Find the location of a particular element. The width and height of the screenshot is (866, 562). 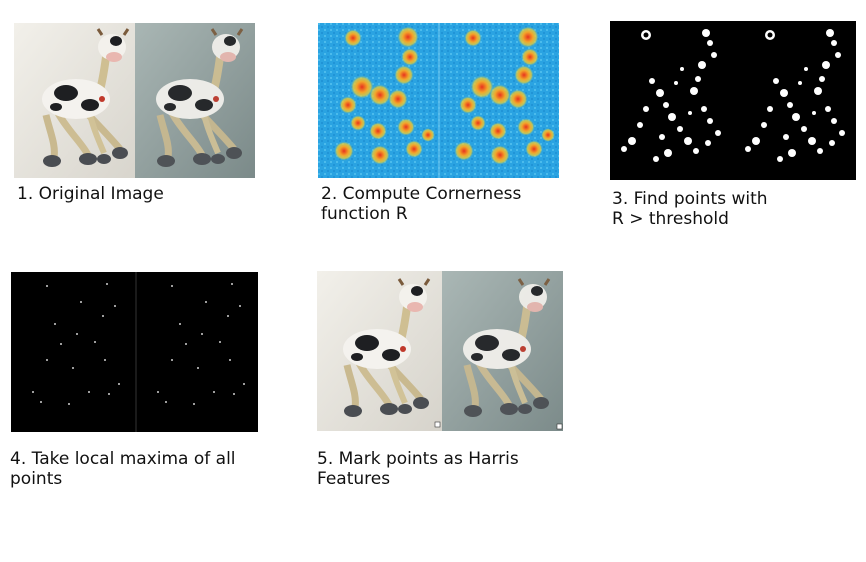

local-maxima-panel is located at coordinates (134, 352).